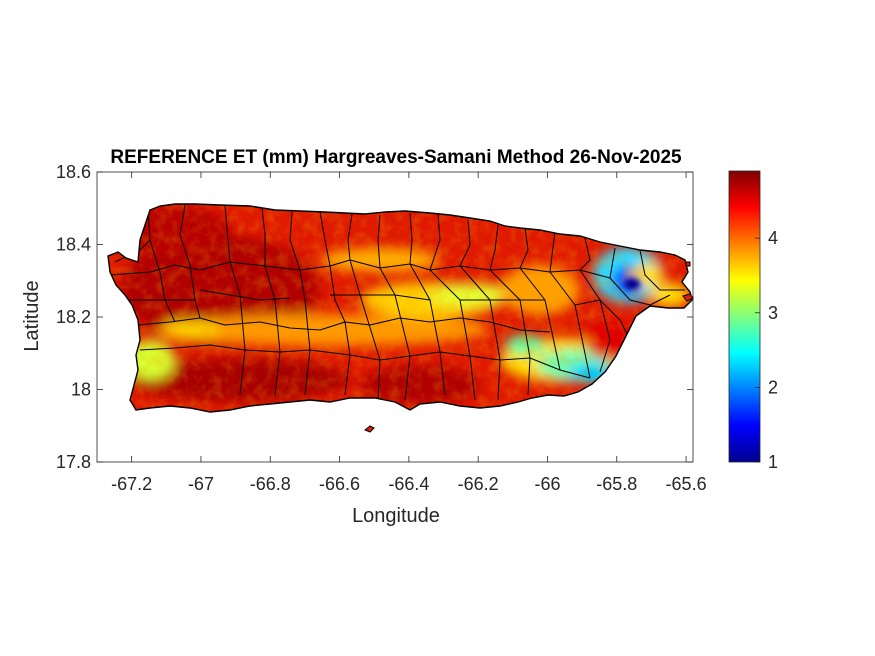  I want to click on x-axis-title: Longitude, so click(396, 516).